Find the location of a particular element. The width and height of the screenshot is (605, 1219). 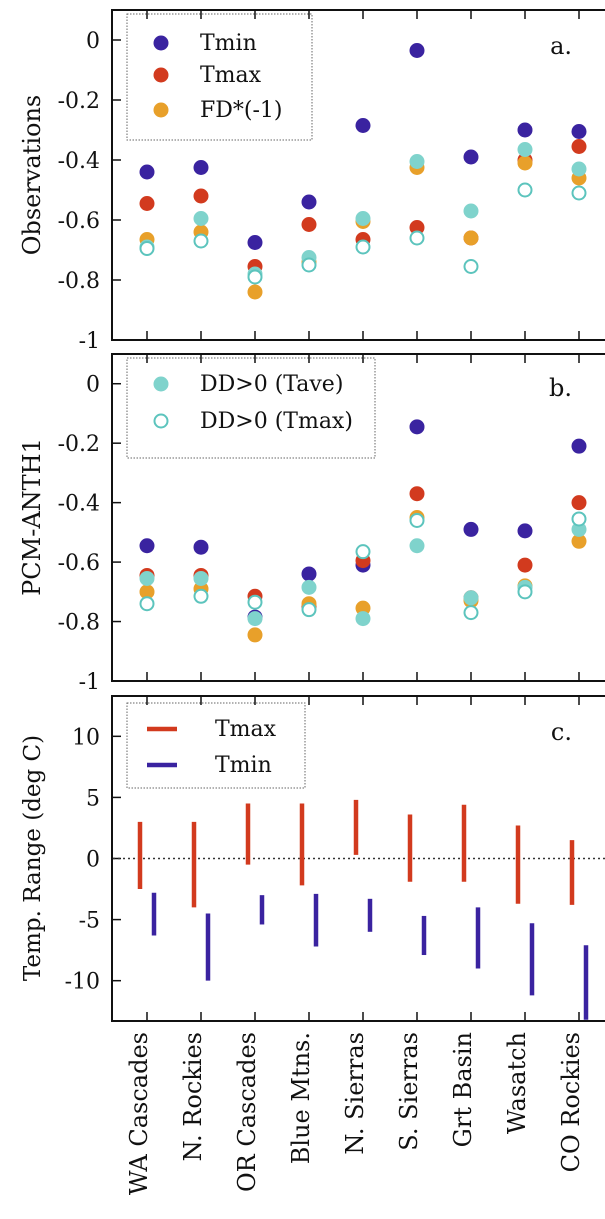

legend-marker-fd is located at coordinates (161, 110).